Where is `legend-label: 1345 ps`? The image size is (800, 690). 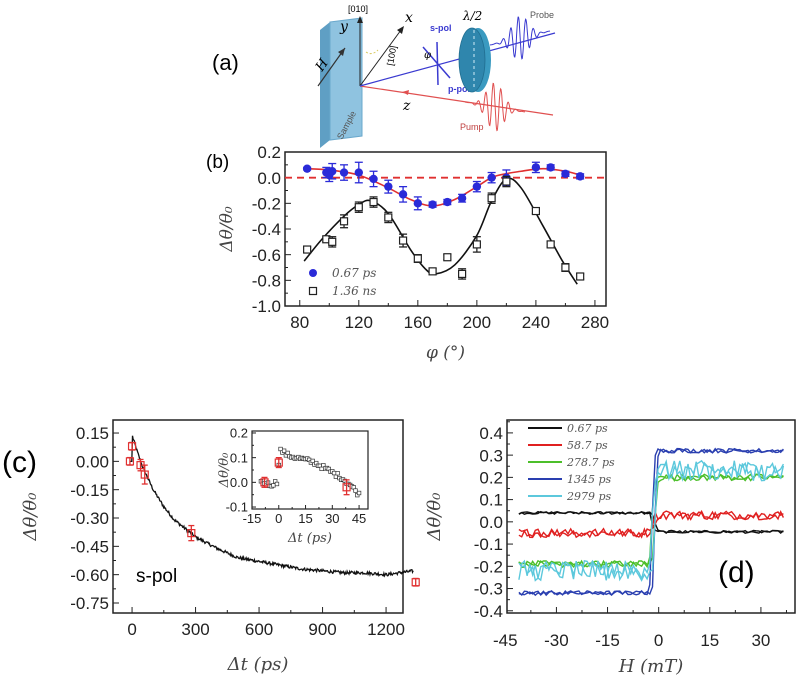 legend-label: 1345 ps is located at coordinates (589, 479).